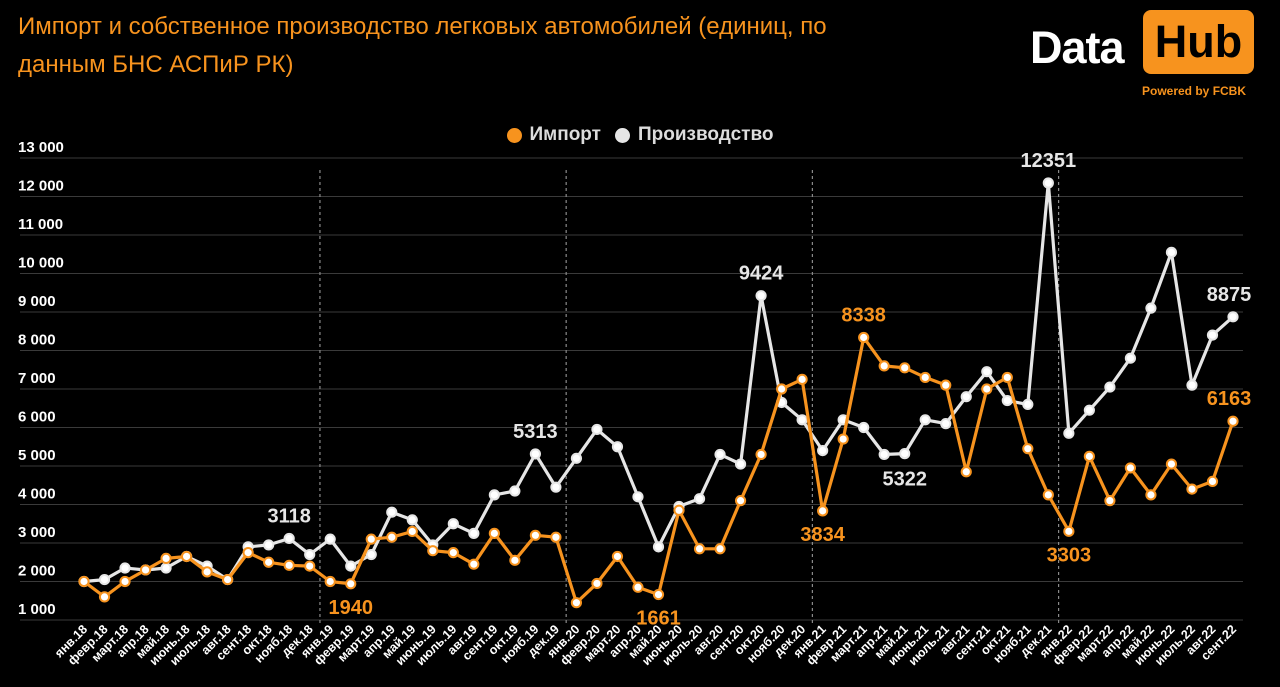  What do you see at coordinates (41, 147) in the screenshot?
I see `y-tick-label: 13 000` at bounding box center [41, 147].